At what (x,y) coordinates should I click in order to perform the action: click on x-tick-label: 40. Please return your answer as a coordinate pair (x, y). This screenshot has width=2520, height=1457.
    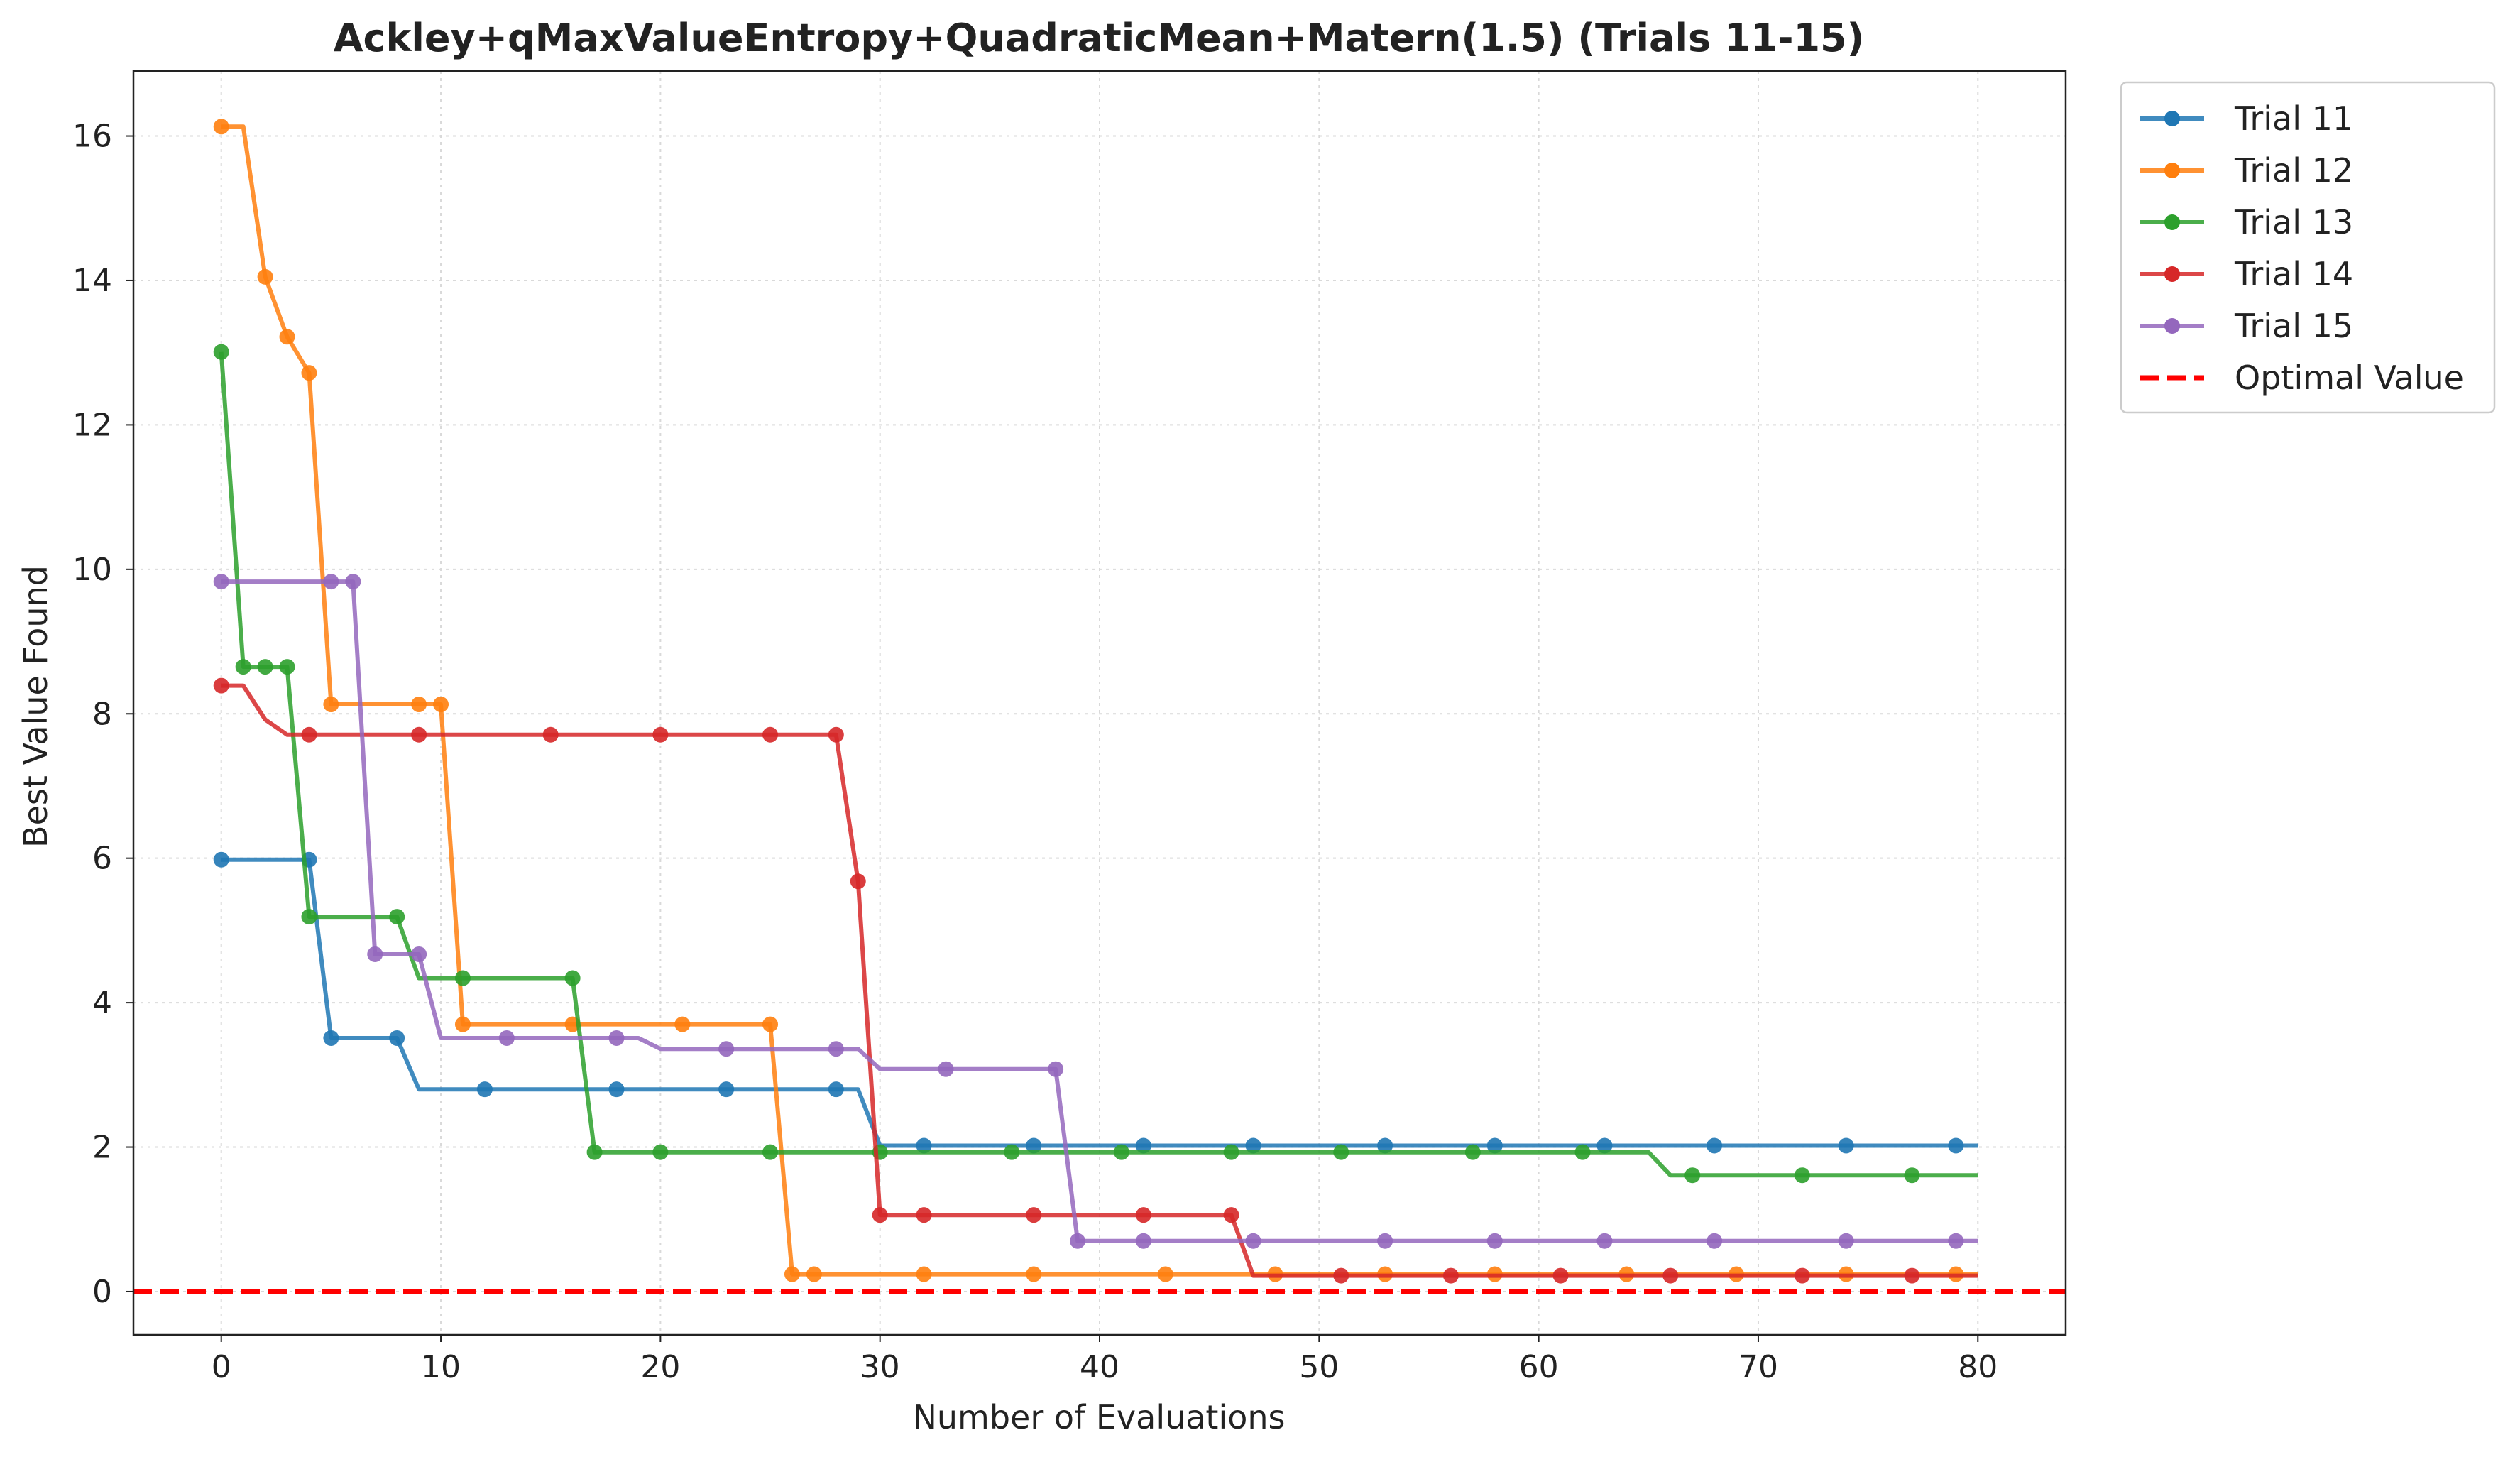
    Looking at the image, I should click on (1100, 1367).